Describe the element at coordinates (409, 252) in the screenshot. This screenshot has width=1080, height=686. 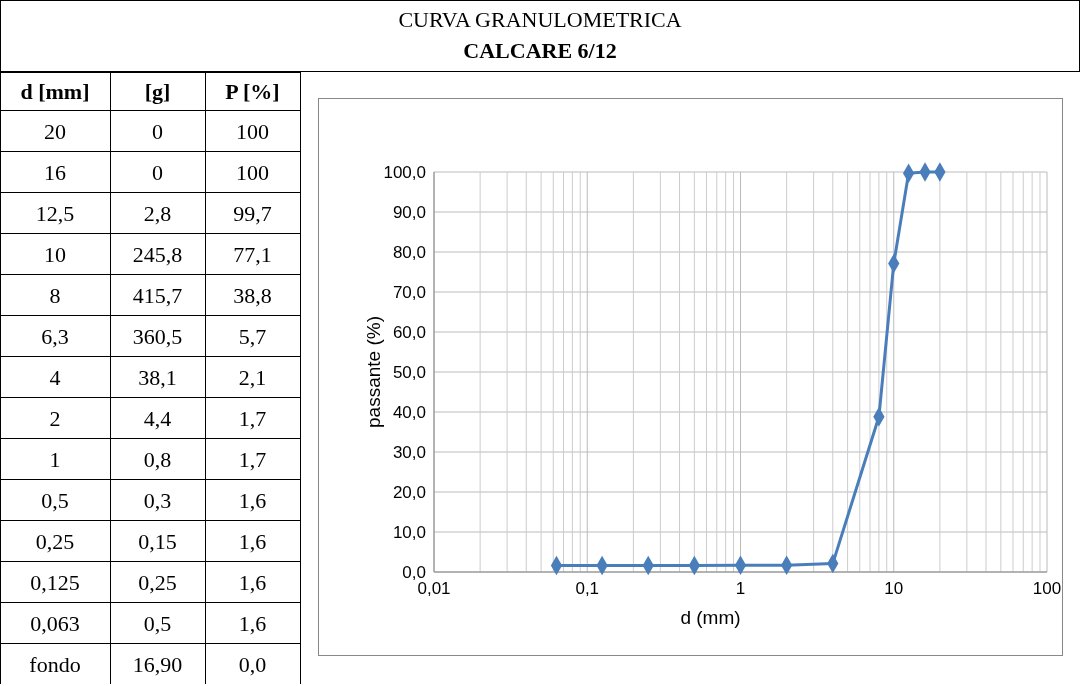
I see `y-tick-label: 80,0` at that location.